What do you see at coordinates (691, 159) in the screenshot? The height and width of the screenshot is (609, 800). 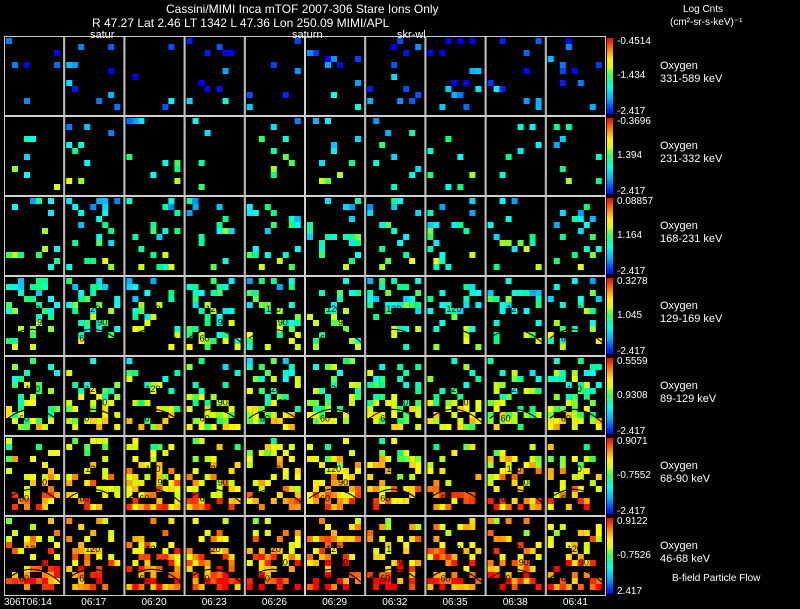 I see `energy-range: 231-332 keV` at bounding box center [691, 159].